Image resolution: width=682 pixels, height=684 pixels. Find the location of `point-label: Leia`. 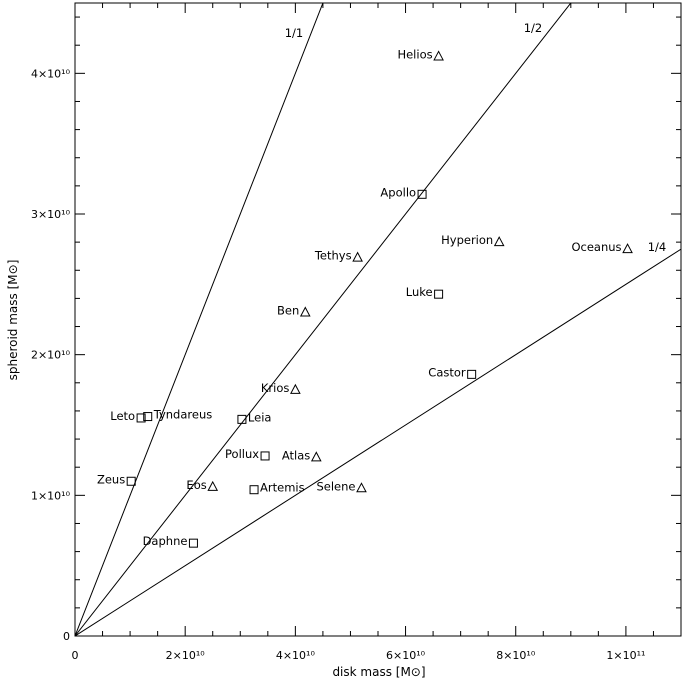

point-label: Leia is located at coordinates (260, 417).